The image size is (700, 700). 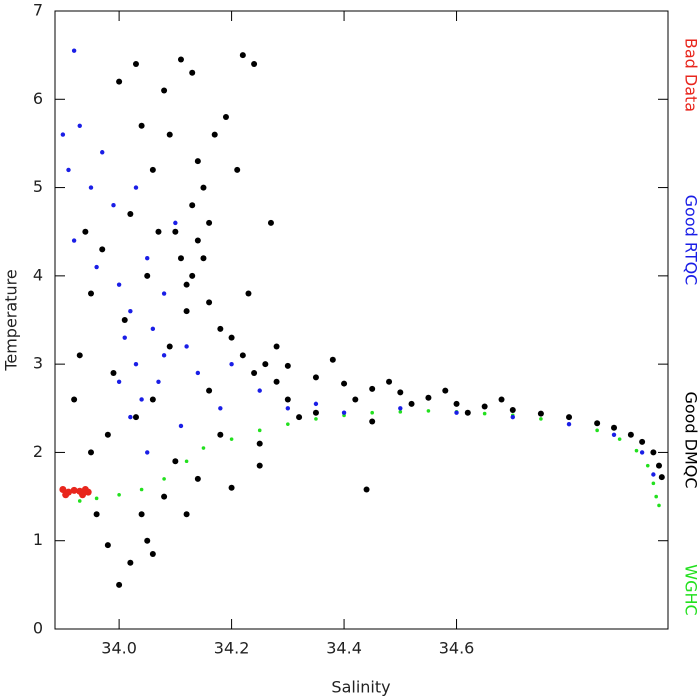 I want to click on x-axis-label: Salinity, so click(x=360, y=687).